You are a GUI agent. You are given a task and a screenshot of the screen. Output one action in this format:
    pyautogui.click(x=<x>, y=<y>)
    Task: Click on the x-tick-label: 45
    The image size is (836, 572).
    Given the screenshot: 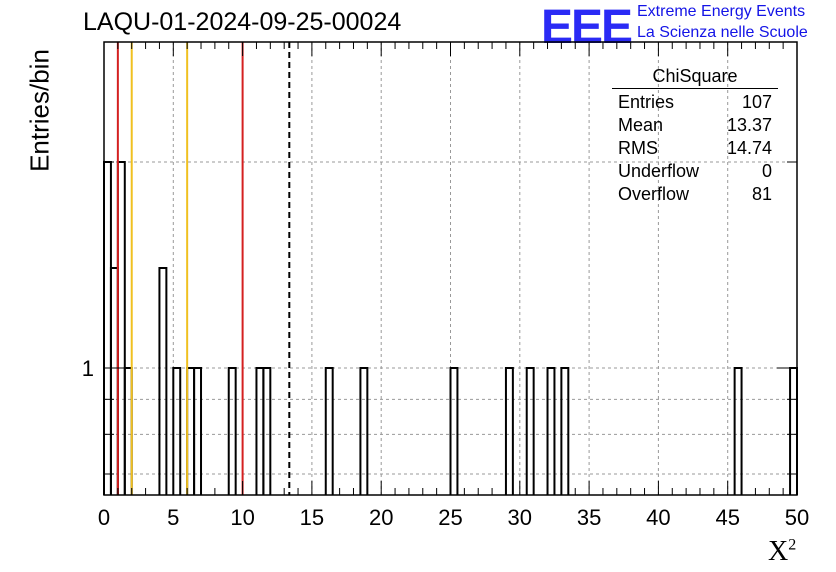 What is the action you would take?
    pyautogui.click(x=727, y=517)
    